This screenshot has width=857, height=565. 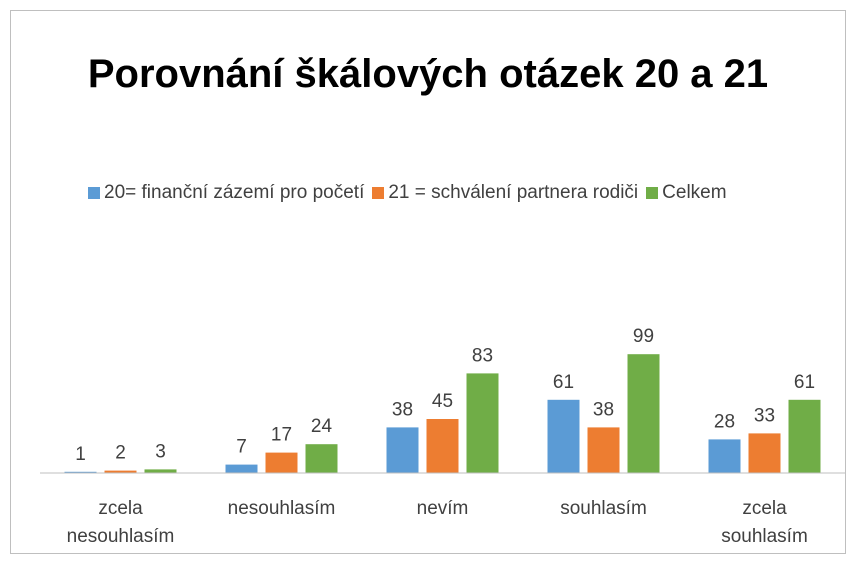 I want to click on x-tick-label: nevím, so click(x=442, y=508).